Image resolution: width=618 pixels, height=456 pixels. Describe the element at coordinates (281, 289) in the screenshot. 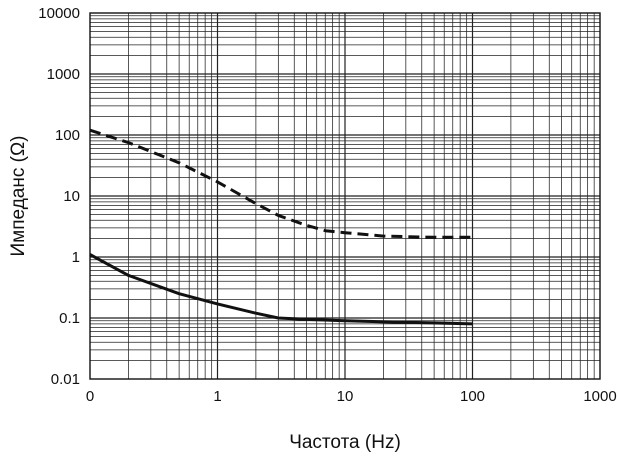

I see `series-line-solid` at that location.